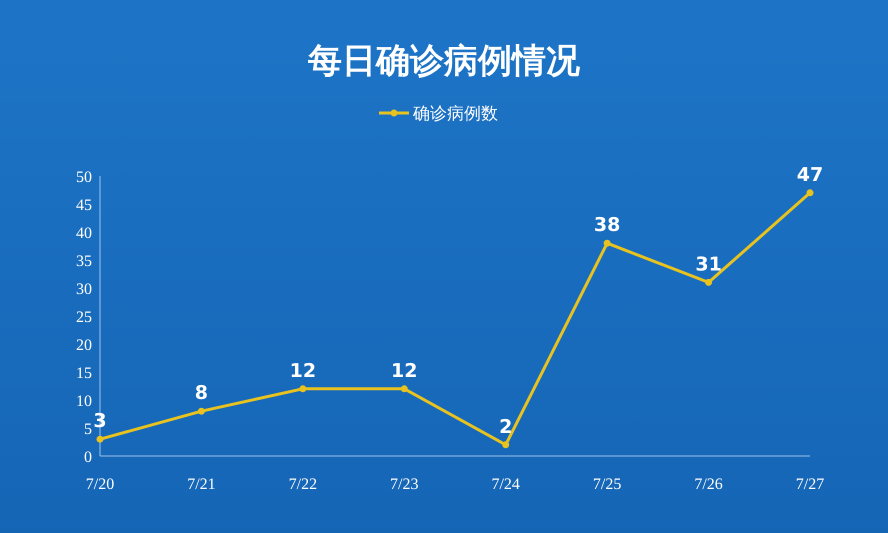 The width and height of the screenshot is (888, 533). I want to click on y-tick-label: 25, so click(84, 317).